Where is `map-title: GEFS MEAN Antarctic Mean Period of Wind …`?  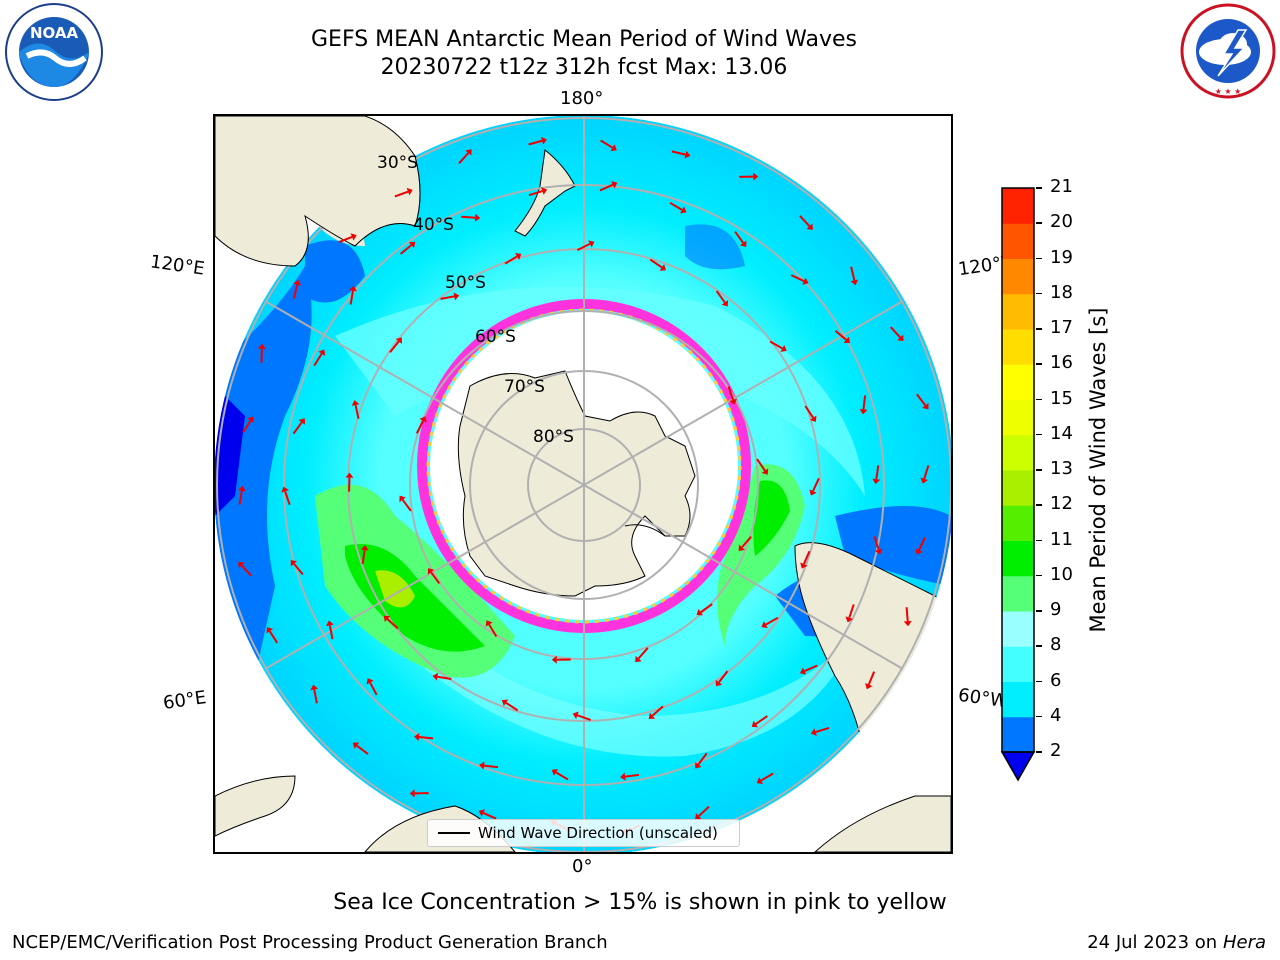
map-title: GEFS MEAN Antarctic Mean Period of Wind … is located at coordinates (584, 39).